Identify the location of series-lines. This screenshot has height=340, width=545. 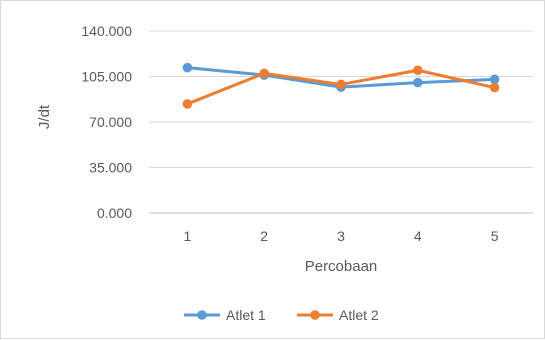
(341, 85).